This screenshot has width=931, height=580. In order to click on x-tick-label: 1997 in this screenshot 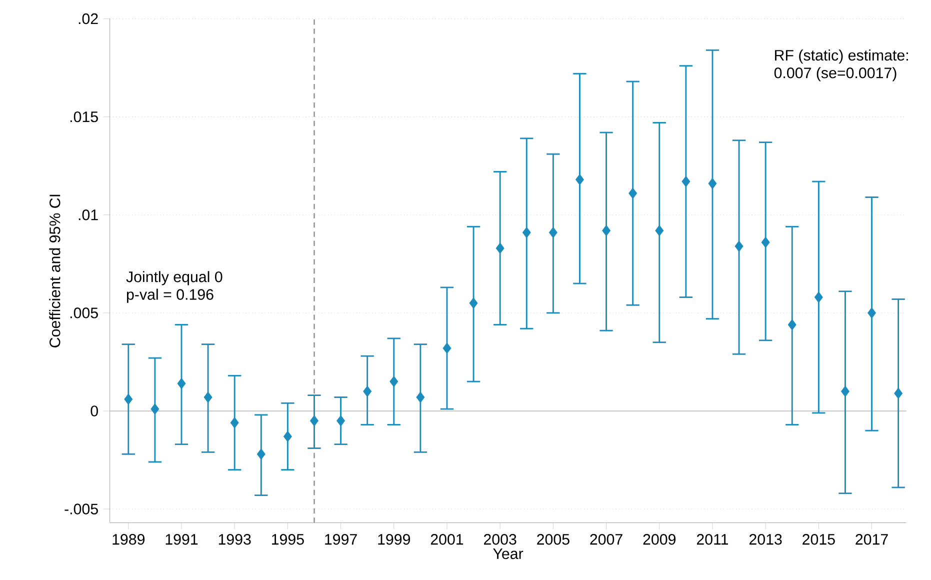, I will do `click(341, 539)`.